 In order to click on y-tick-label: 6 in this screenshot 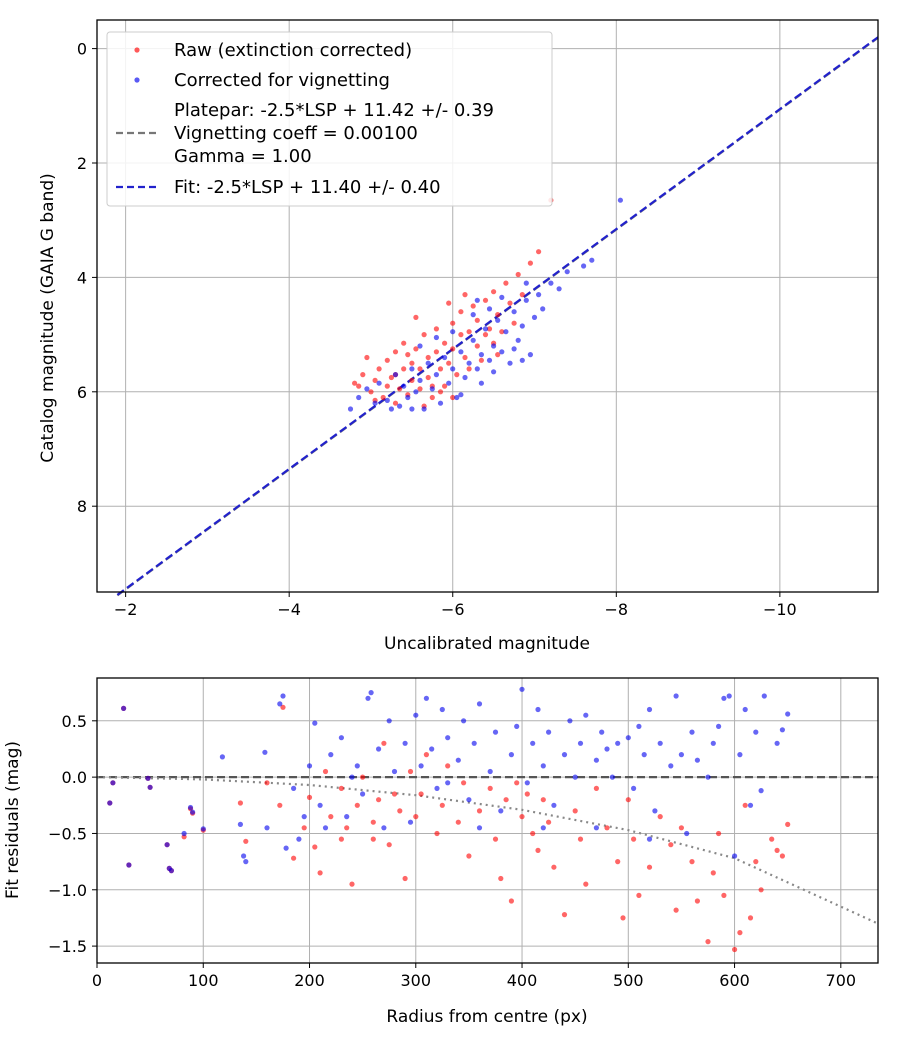, I will do `click(82, 392)`.